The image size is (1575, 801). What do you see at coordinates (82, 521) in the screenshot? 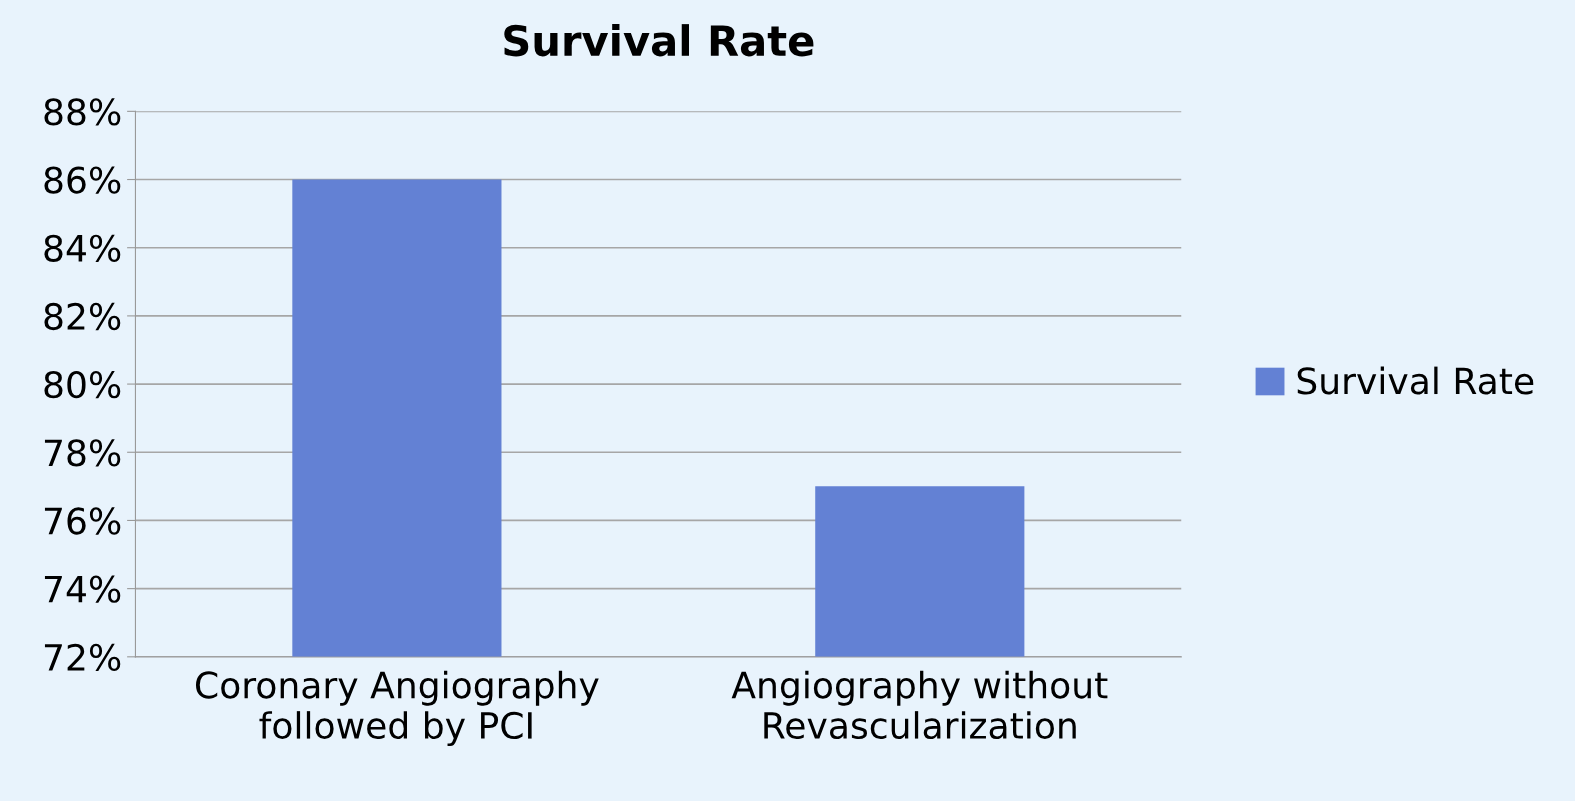
I see `y-tick-label: 76%` at bounding box center [82, 521].